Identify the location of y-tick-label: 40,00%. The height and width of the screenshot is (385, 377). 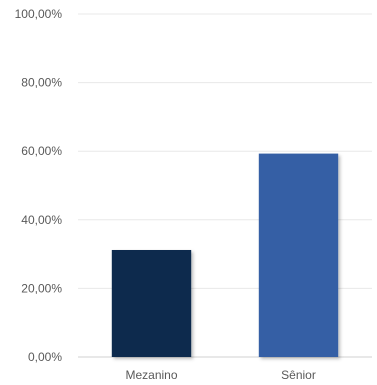
(41, 220).